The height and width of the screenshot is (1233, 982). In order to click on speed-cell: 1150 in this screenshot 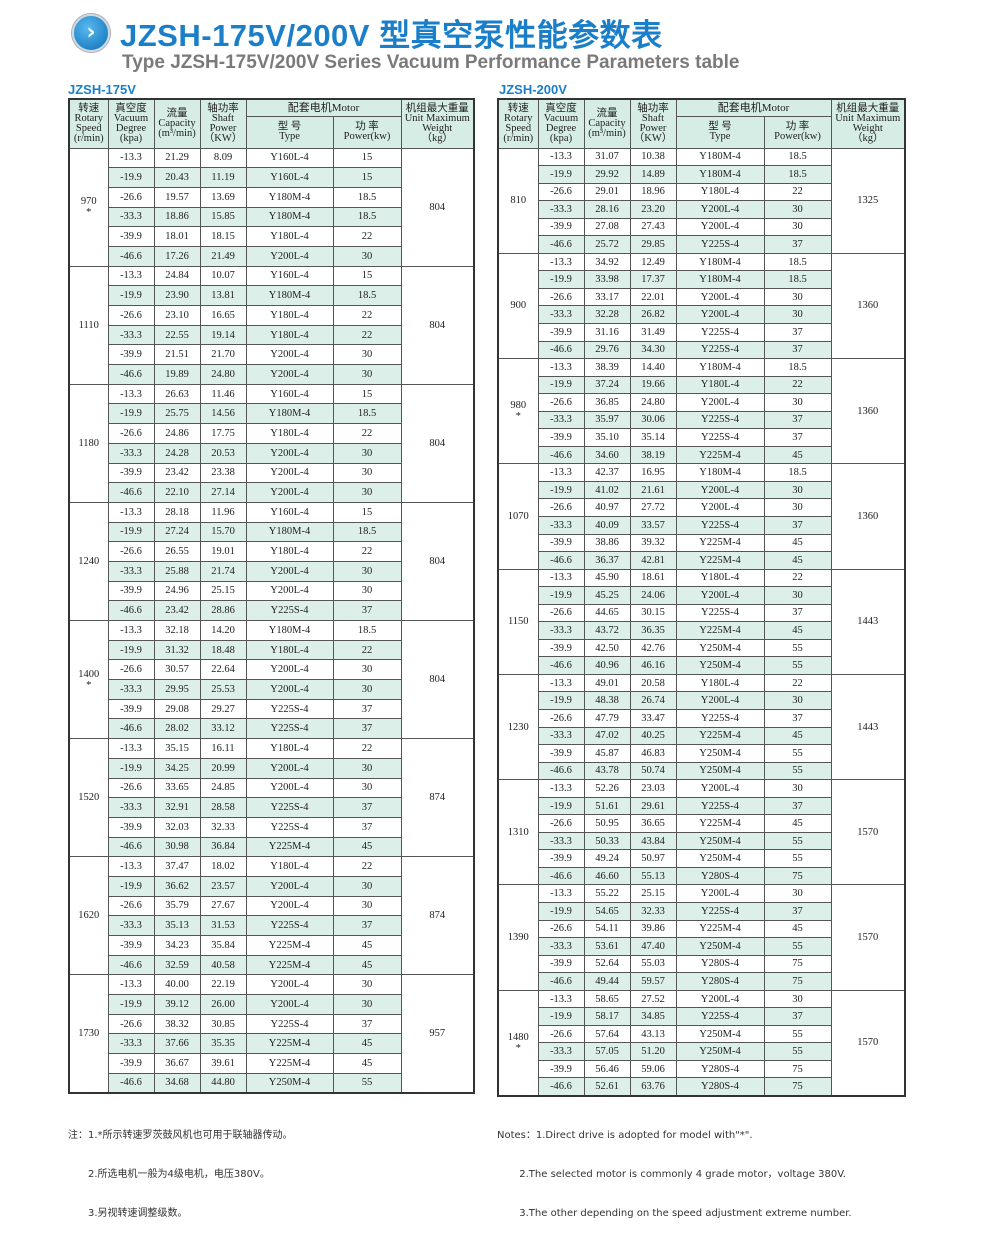, I will do `click(518, 621)`.